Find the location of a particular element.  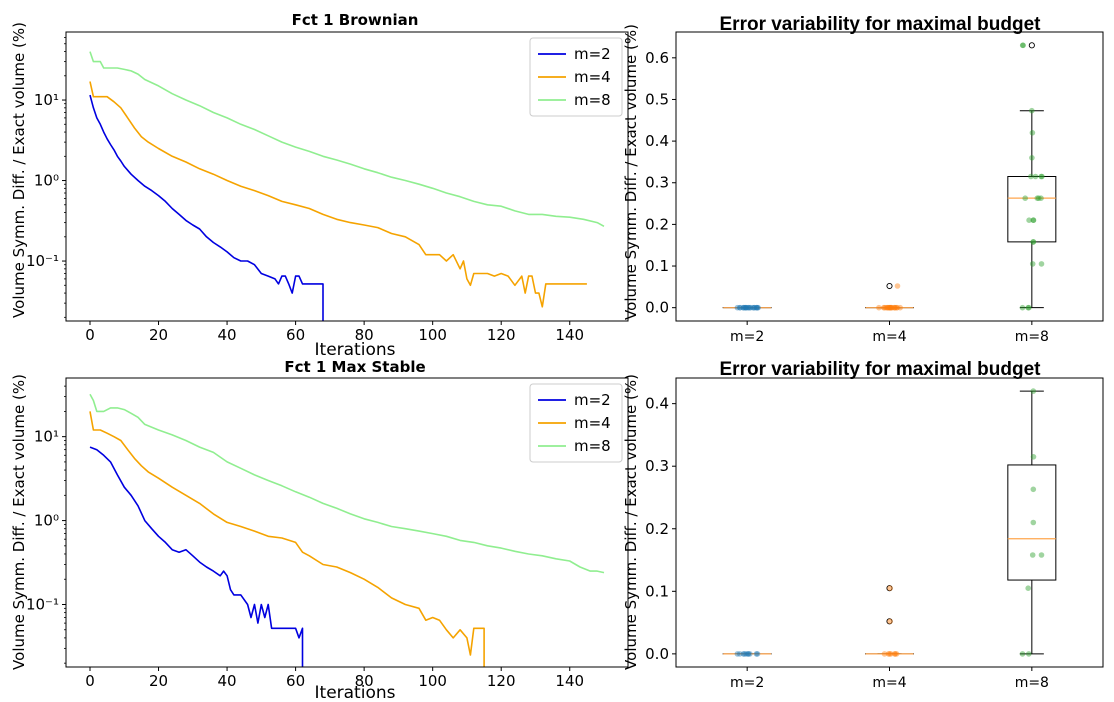

p2-ylabel: Volume Symm. Diff. / Exact volume (%) is located at coordinates (631, 172).